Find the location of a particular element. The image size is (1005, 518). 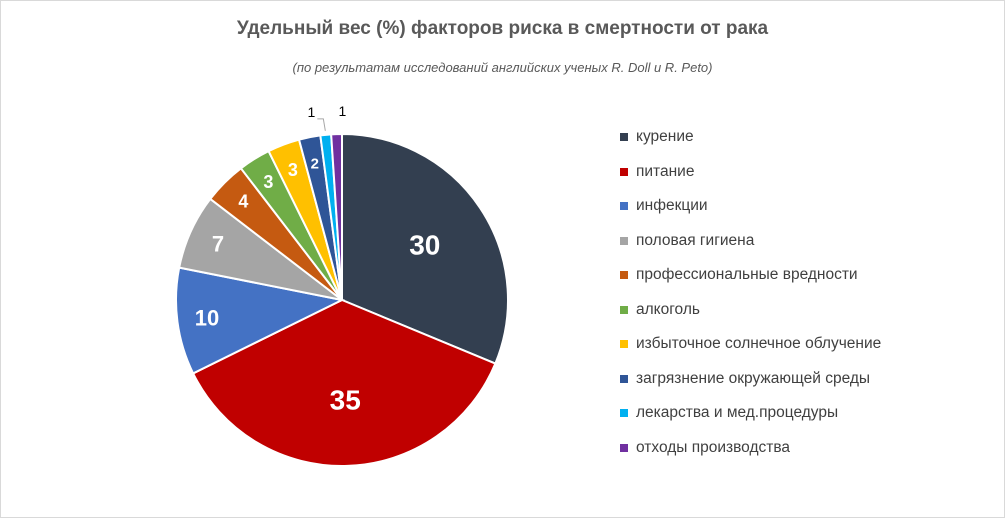

legend-item-4: половая гигиена is located at coordinates (750, 241).